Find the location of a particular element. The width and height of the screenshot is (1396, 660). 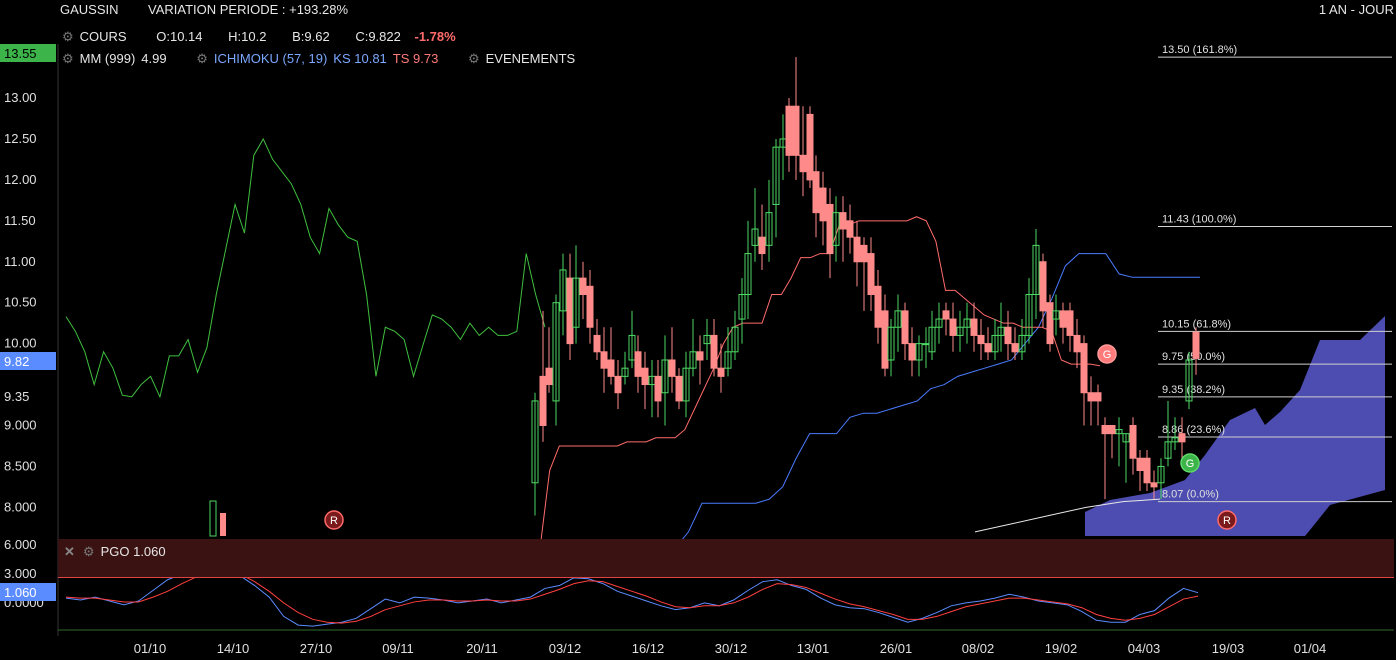

fib-level-label: 9.35 (38.2%) is located at coordinates (1193, 390).